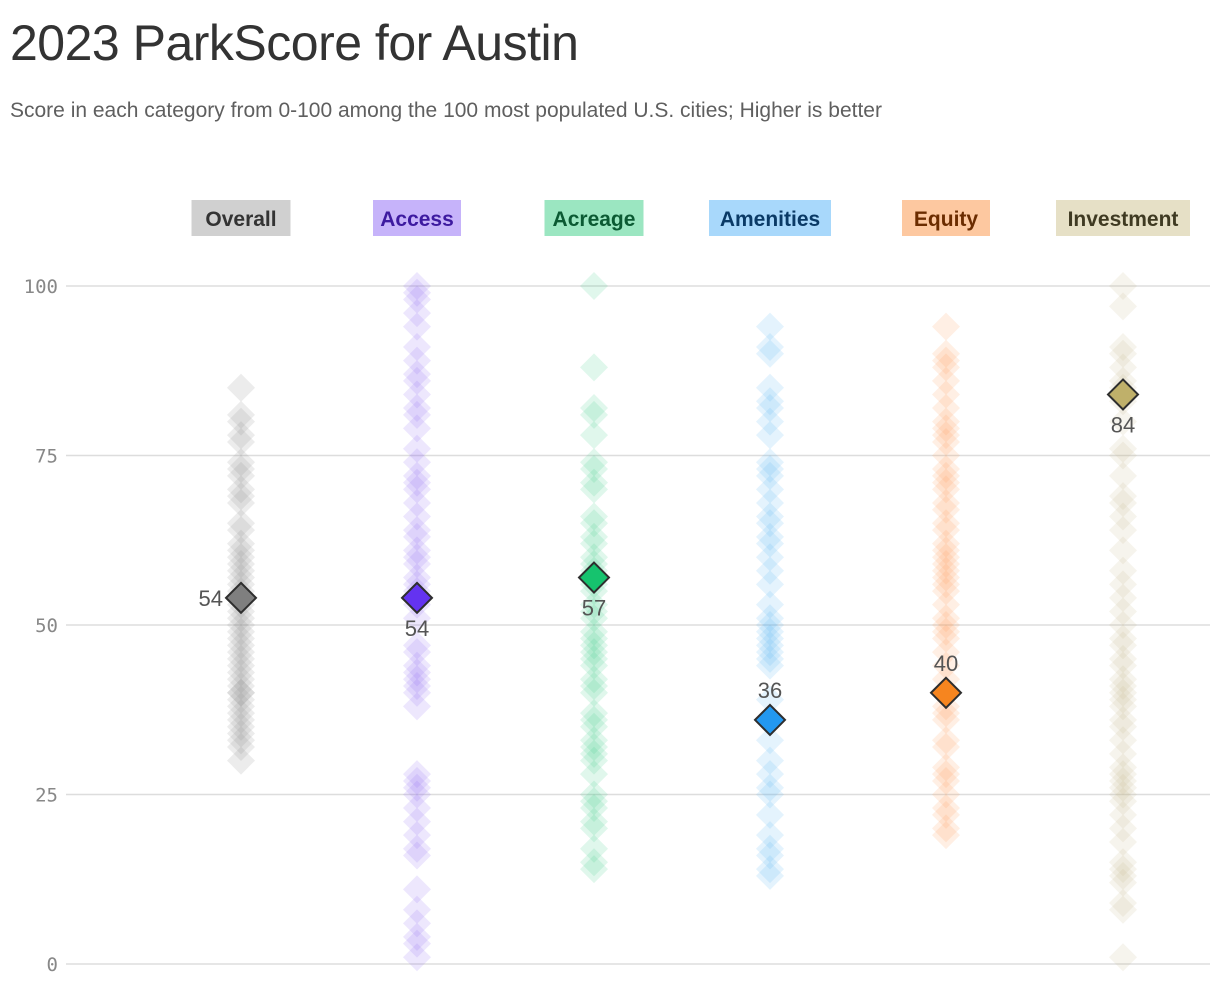  I want to click on austin-value-label: 57, so click(594, 608).